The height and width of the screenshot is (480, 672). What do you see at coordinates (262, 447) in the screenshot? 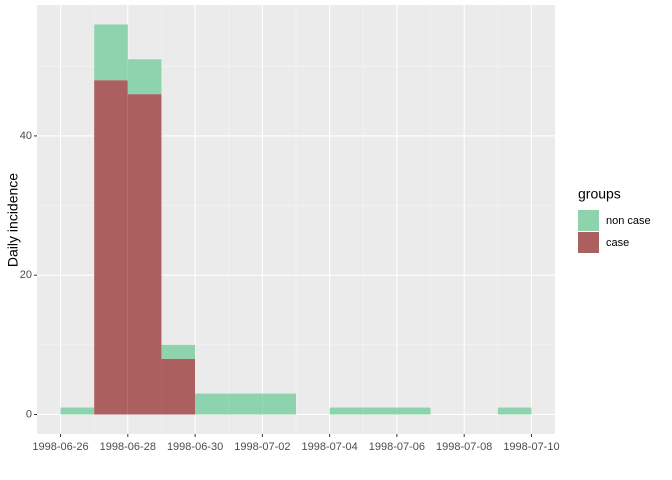
I see `x-tick-label: 1998-07-02` at bounding box center [262, 447].